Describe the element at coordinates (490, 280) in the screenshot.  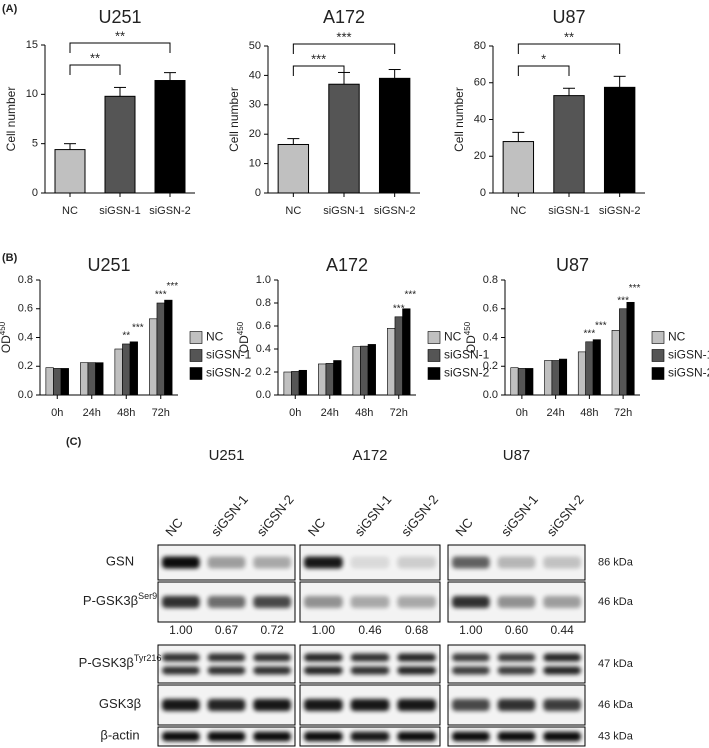
I see `y-tick-label: 0.8` at that location.